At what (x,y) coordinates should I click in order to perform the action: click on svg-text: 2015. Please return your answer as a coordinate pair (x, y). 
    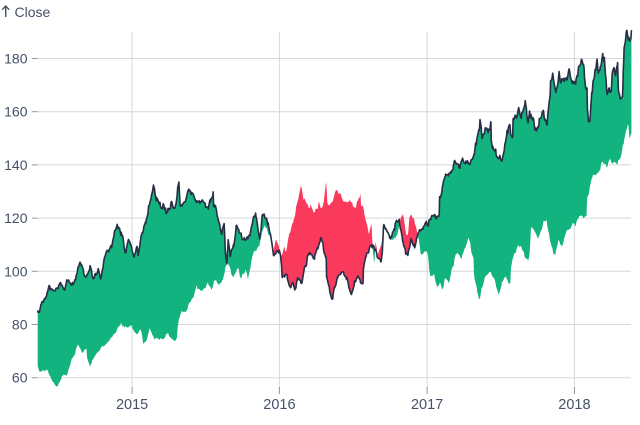
    Looking at the image, I should click on (132, 405).